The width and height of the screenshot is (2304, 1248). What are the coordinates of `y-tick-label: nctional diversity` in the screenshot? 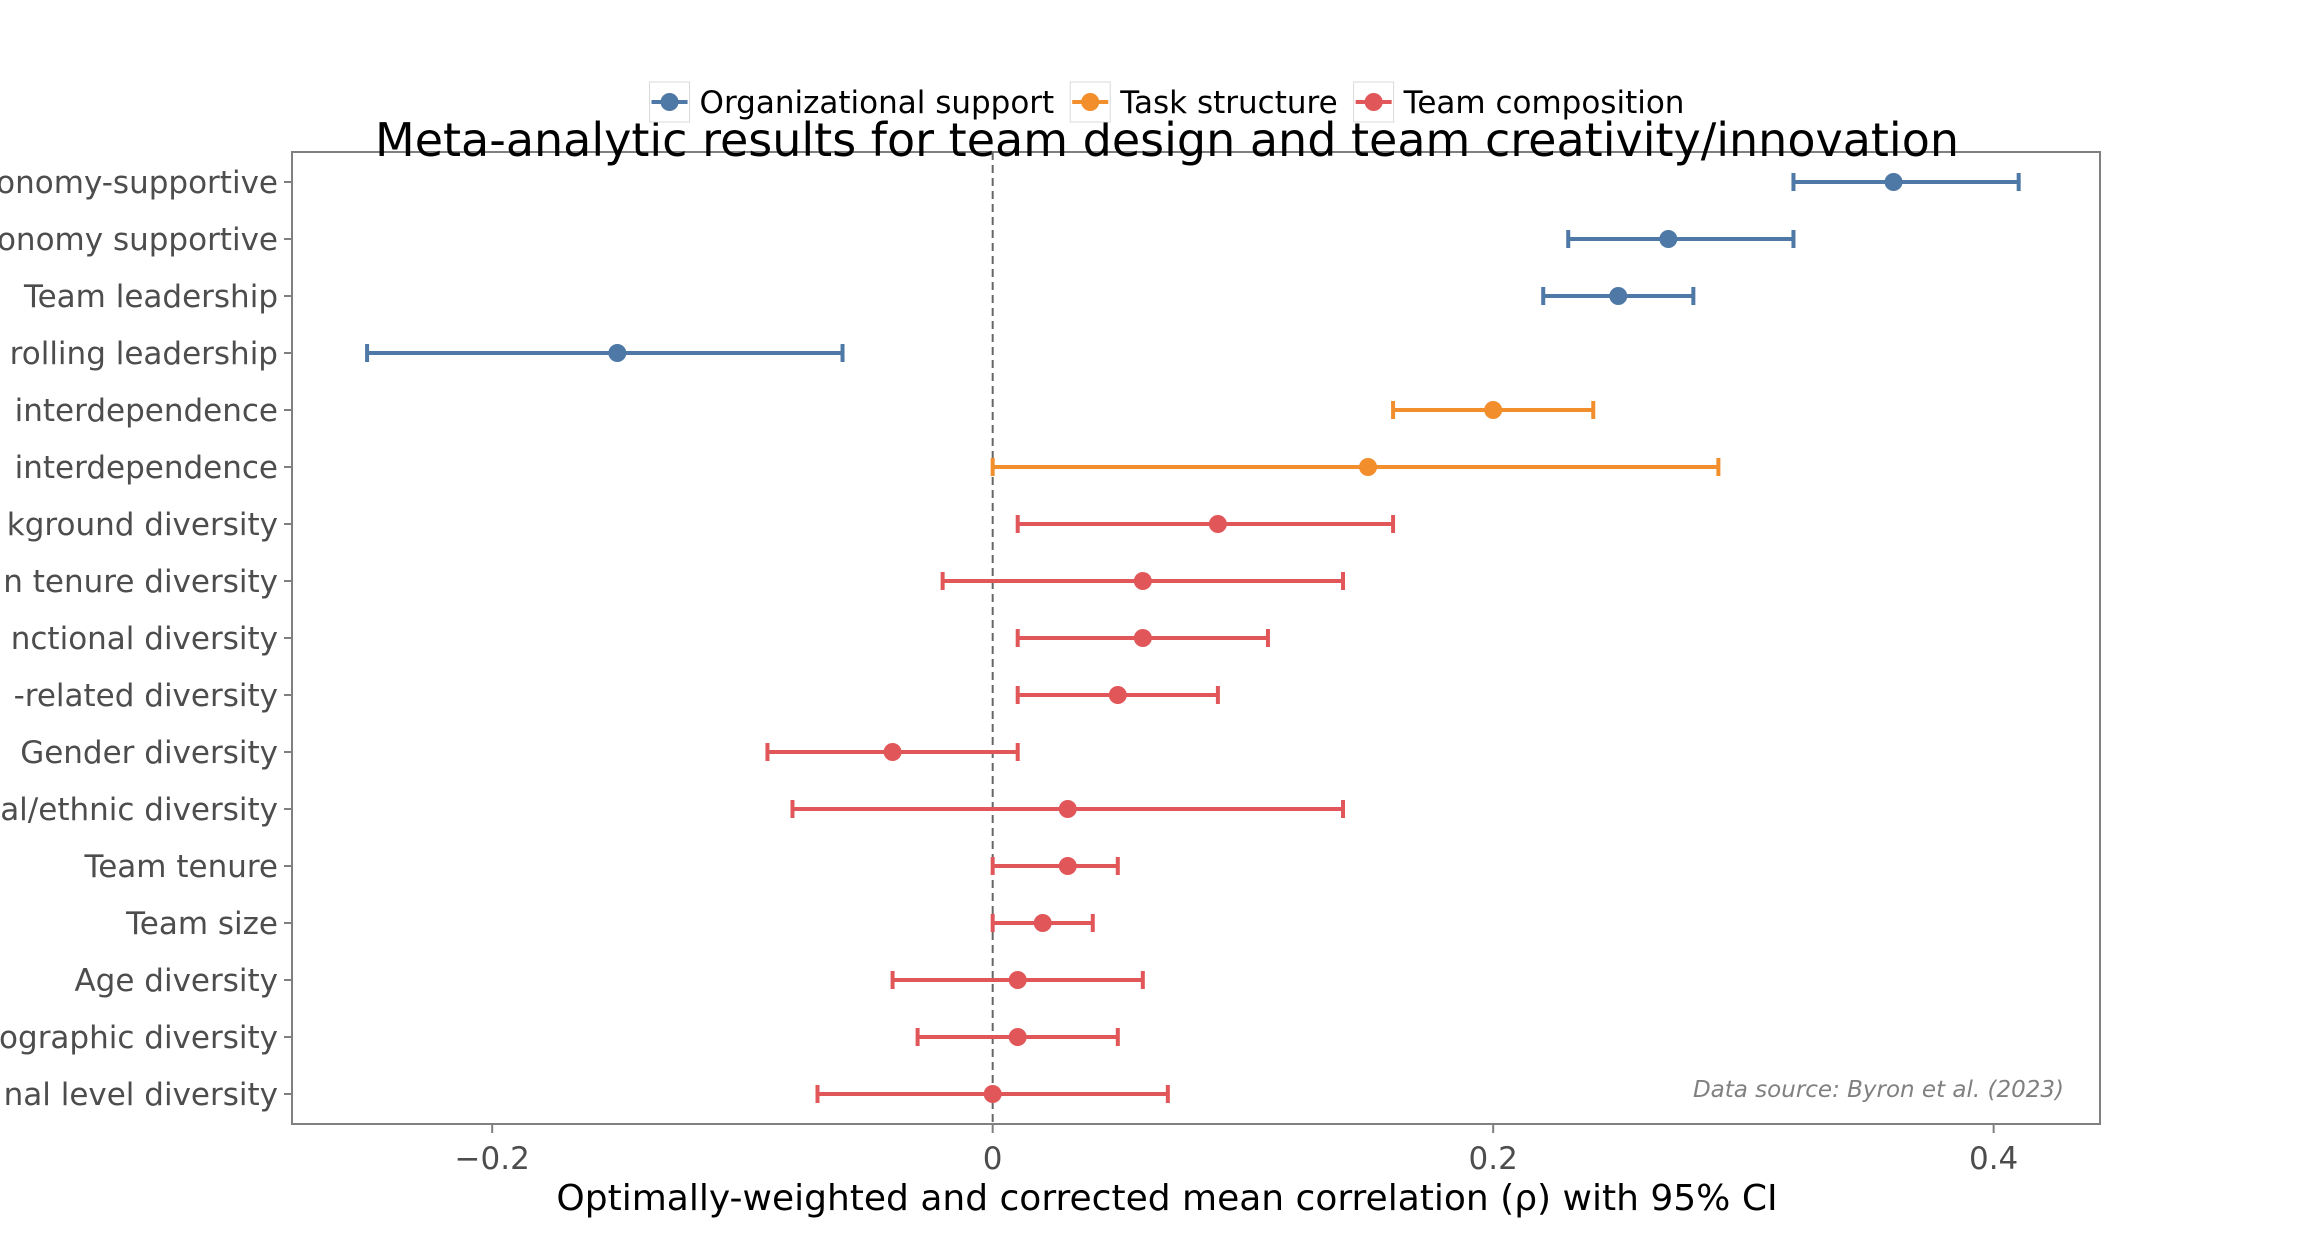 It's located at (144, 639).